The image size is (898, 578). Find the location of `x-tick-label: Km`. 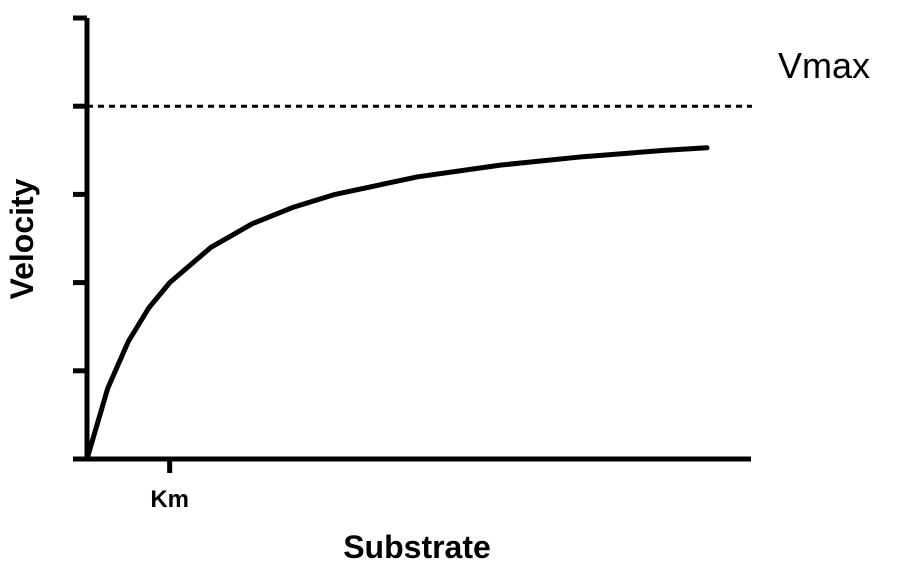

x-tick-label: Km is located at coordinates (169, 499).